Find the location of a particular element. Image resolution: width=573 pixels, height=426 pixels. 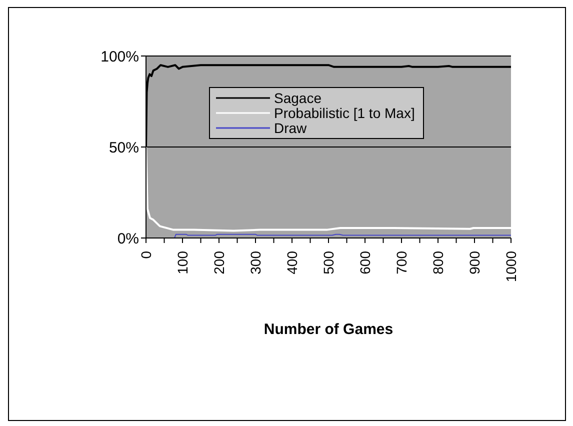

x-tick-label: 300 is located at coordinates (256, 262).